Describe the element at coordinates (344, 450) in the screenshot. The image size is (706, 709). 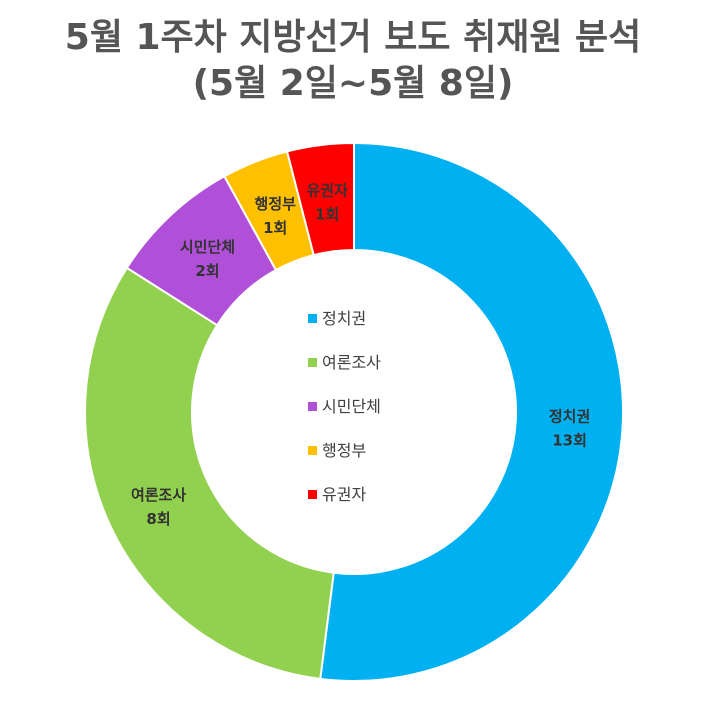
I see `legend-label-4: 행정부` at that location.